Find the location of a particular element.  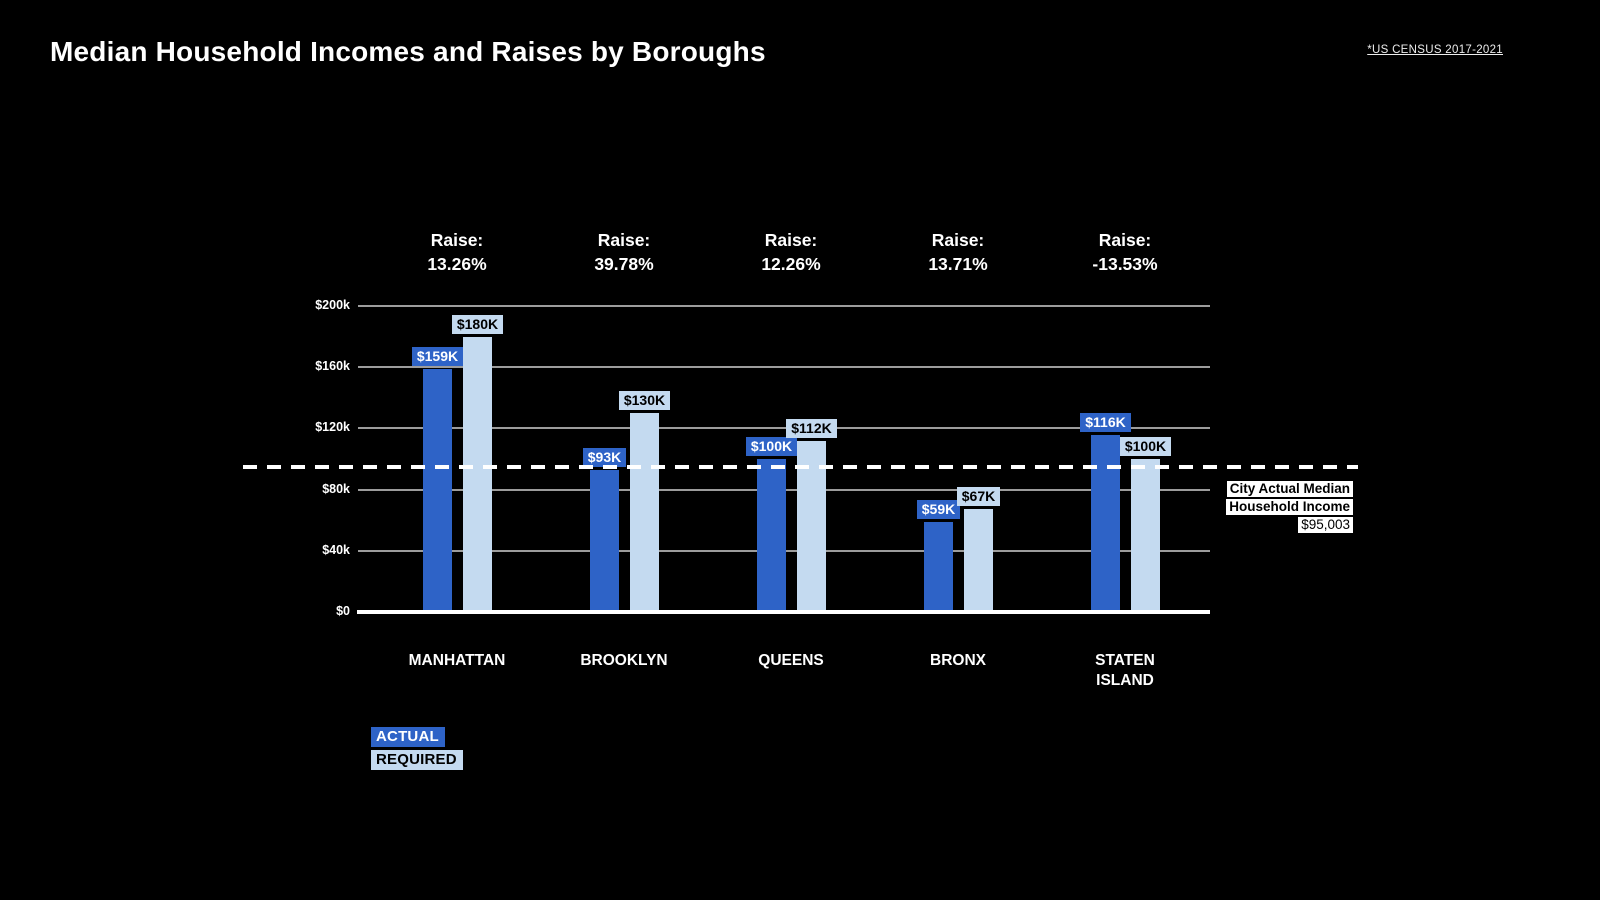

y-axis-tick-label: $0 is located at coordinates (343, 611).